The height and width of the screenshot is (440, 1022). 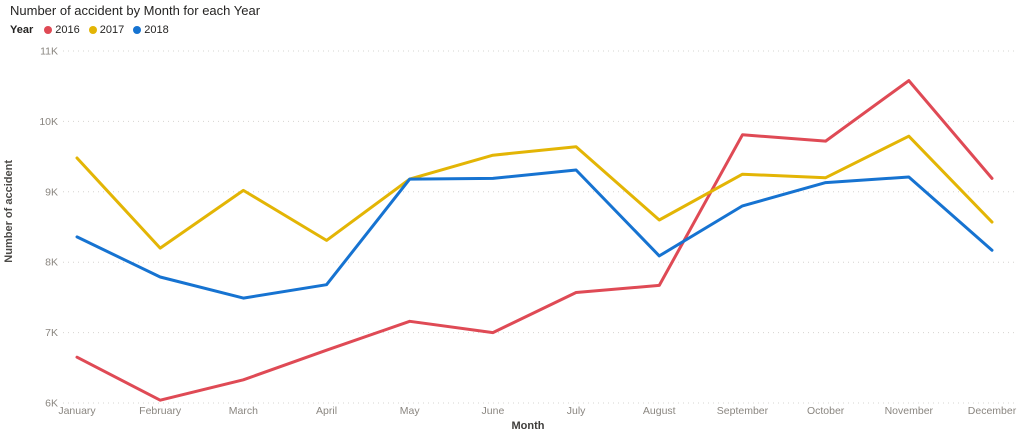 What do you see at coordinates (137, 30) in the screenshot?
I see `legend-dot-2018` at bounding box center [137, 30].